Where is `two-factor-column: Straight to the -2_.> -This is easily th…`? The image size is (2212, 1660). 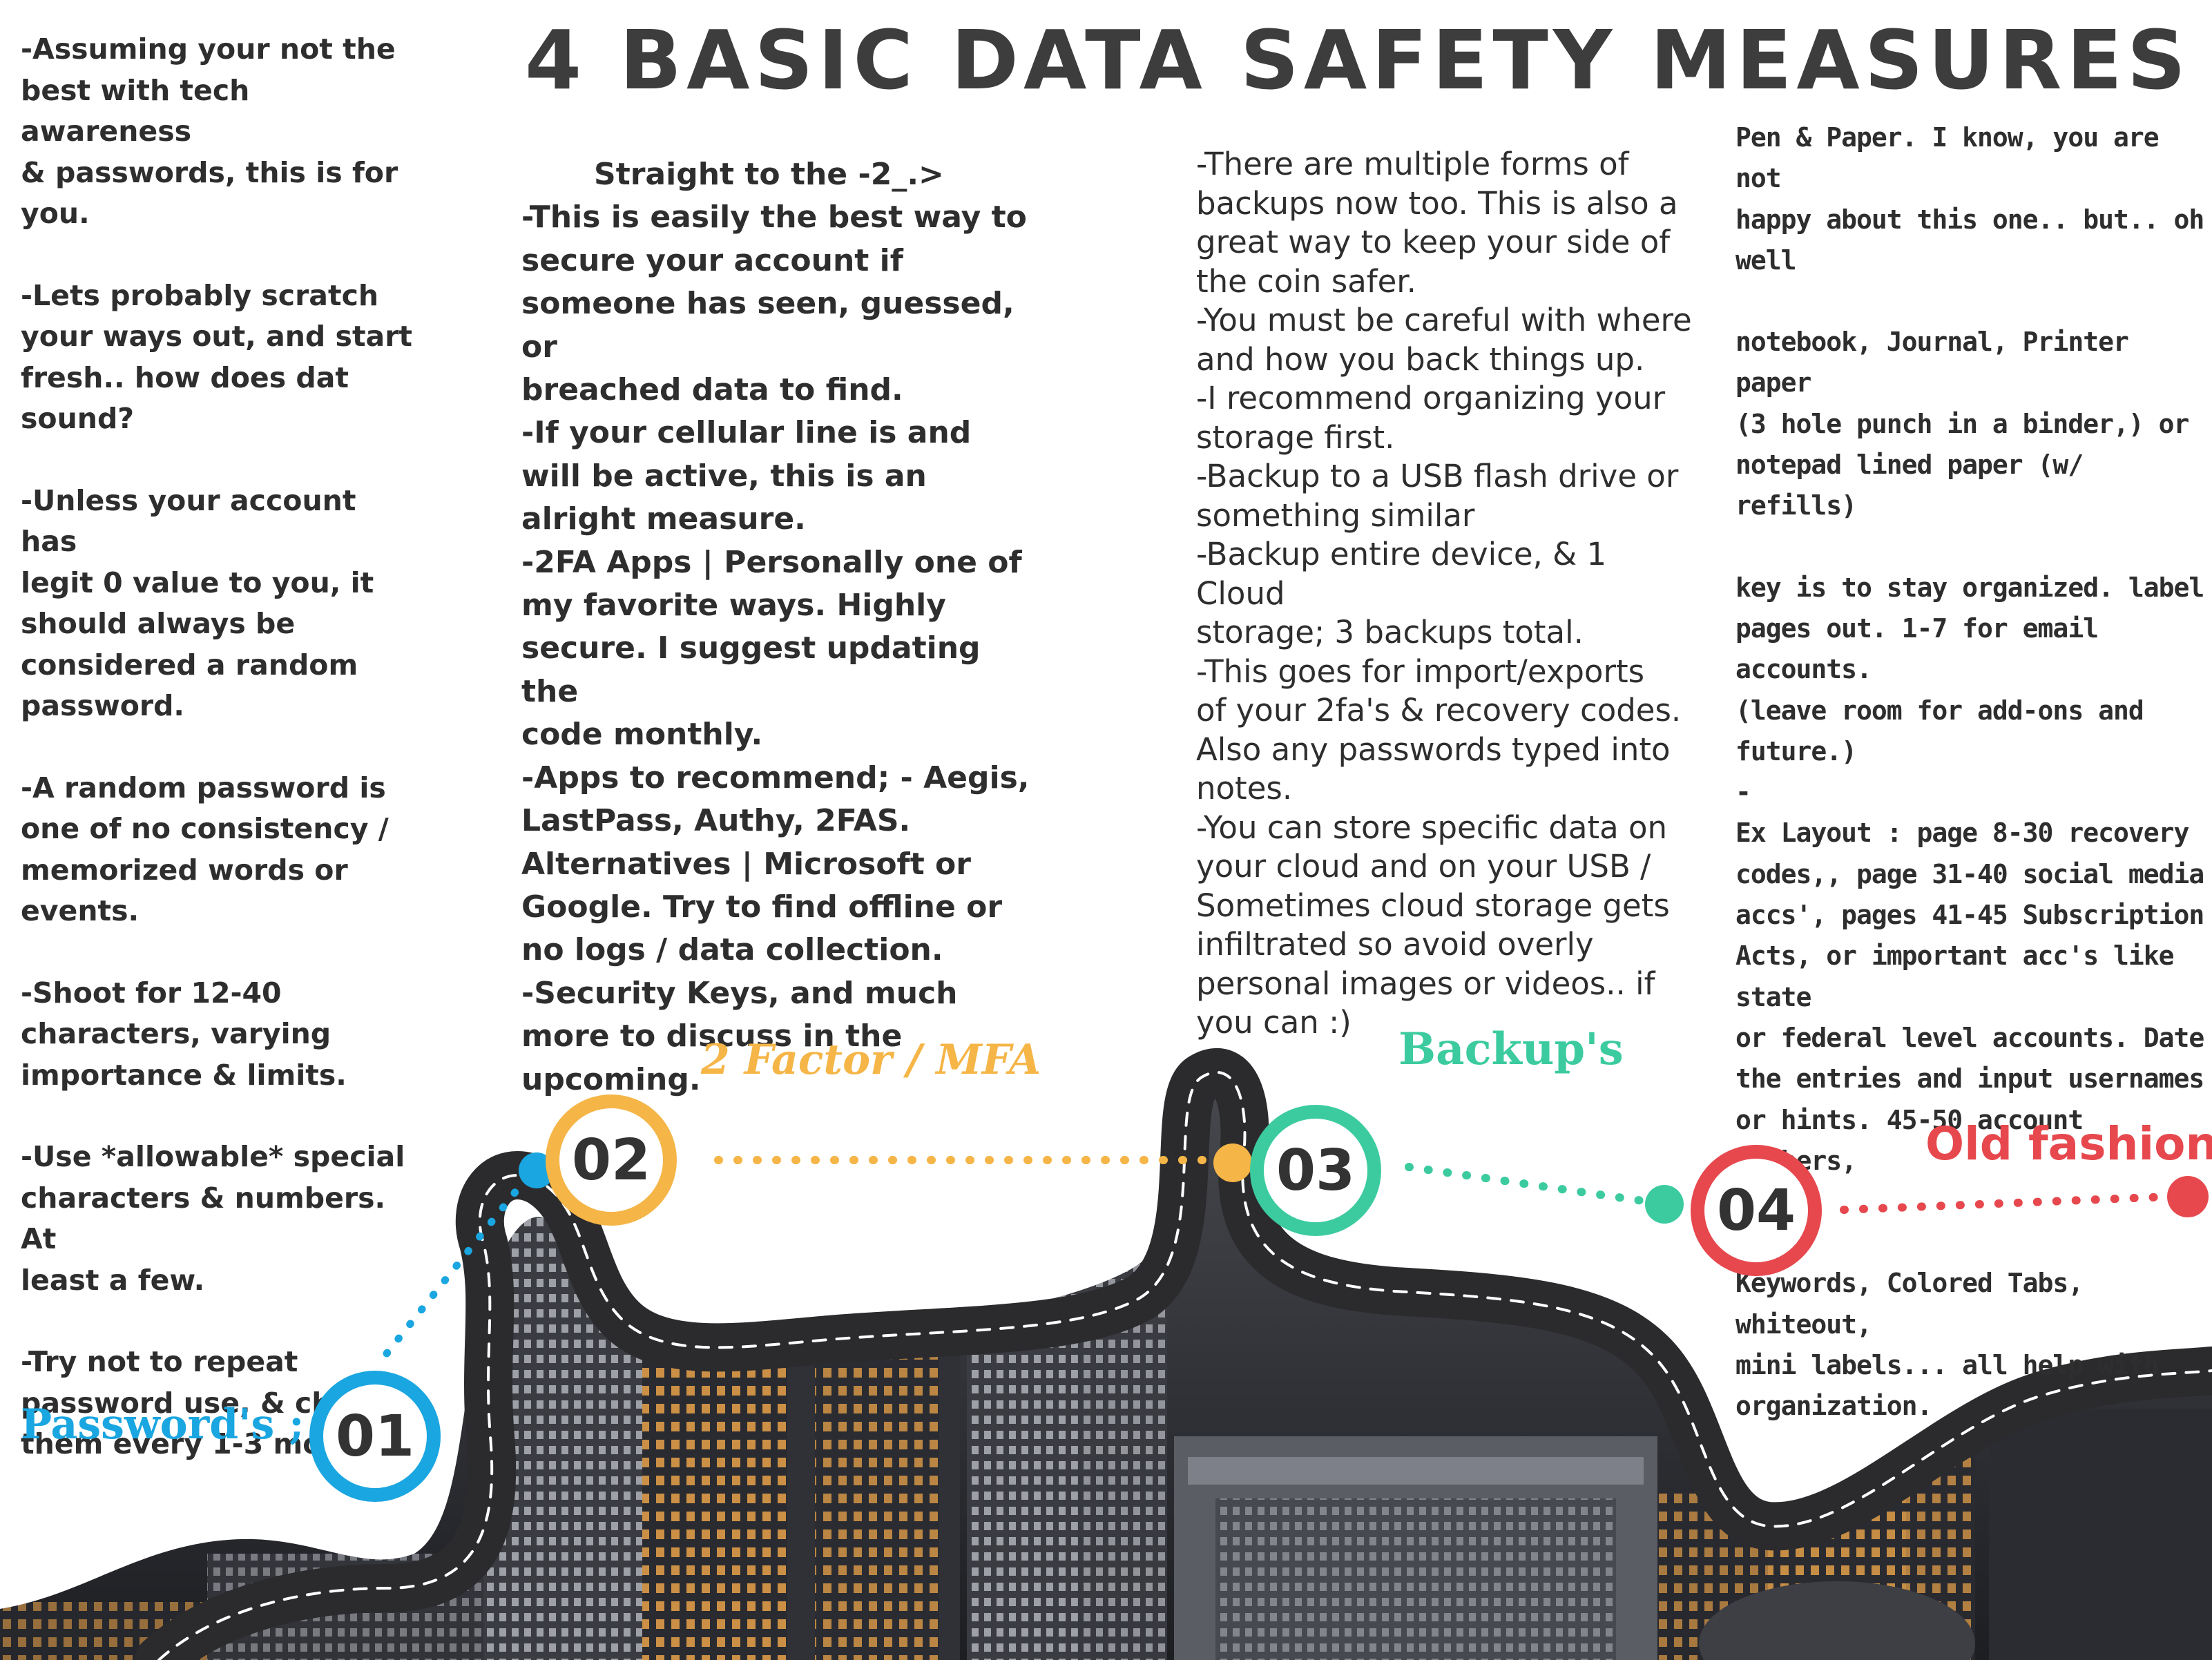
two-factor-column: Straight to the -2_.> -This is easily th… is located at coordinates (783, 627).